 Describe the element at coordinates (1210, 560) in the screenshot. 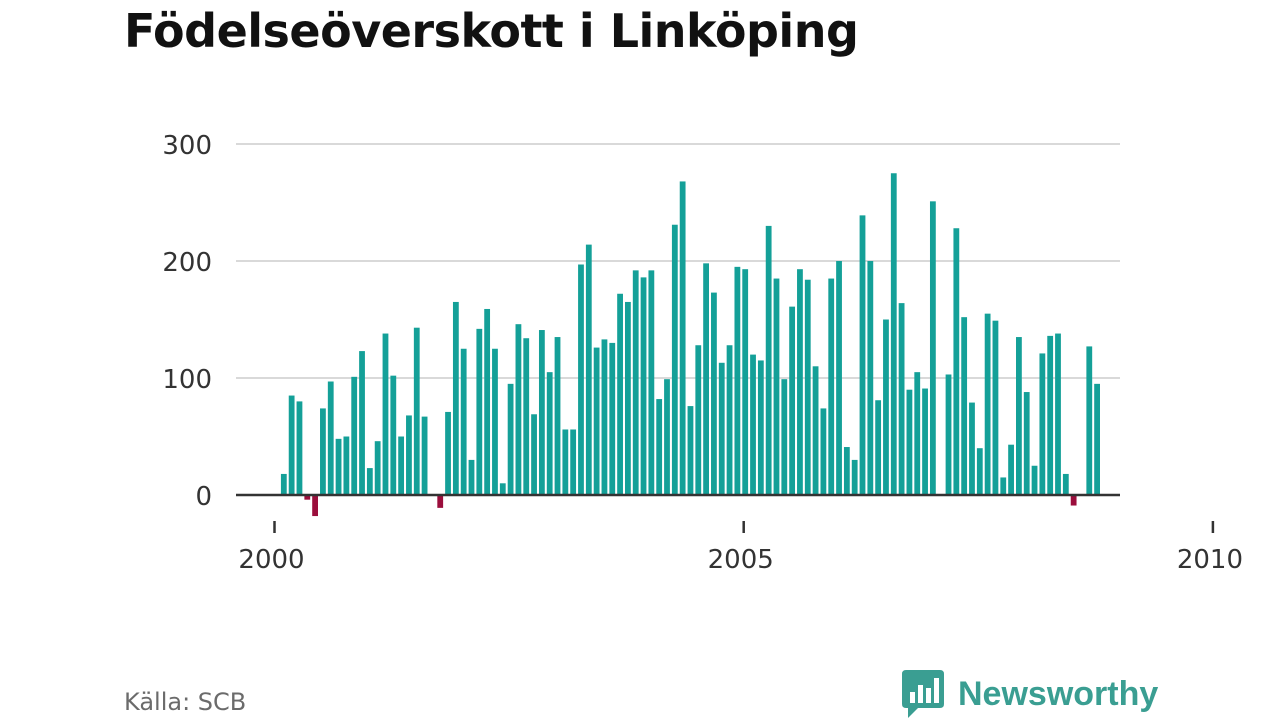

I see `x-tick-label-2010: 2010` at that location.